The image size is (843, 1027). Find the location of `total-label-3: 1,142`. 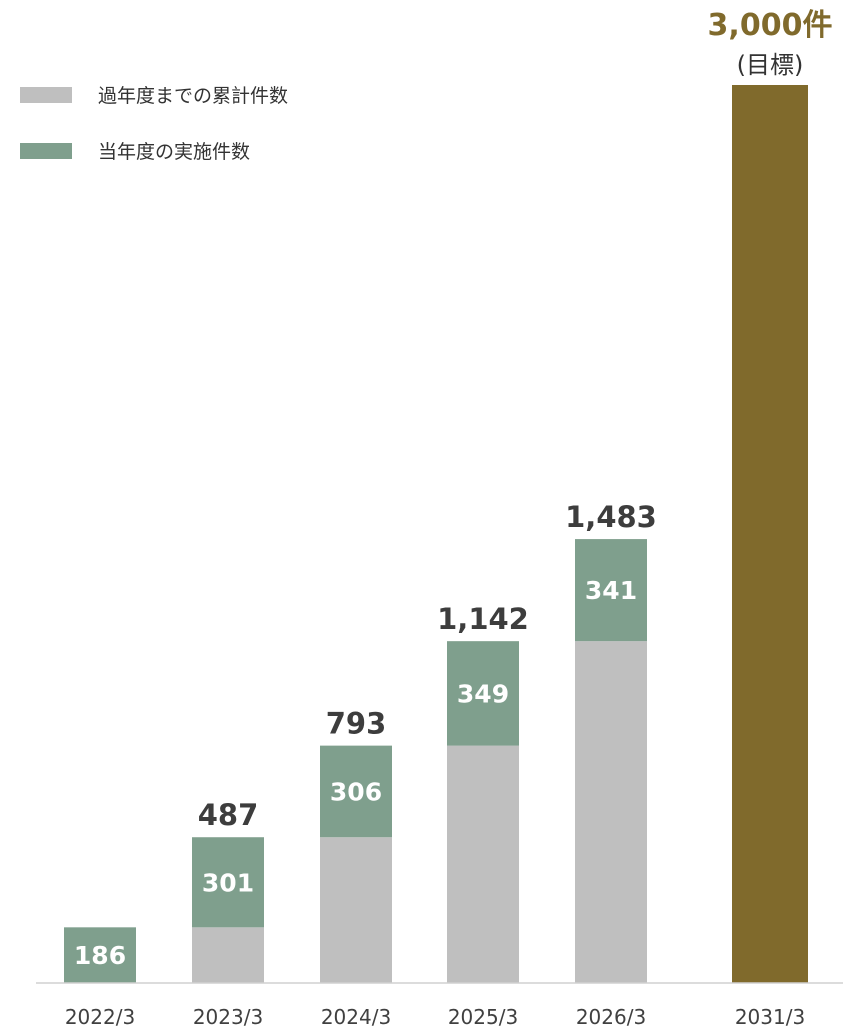

total-label-3: 1,142 is located at coordinates (483, 619).